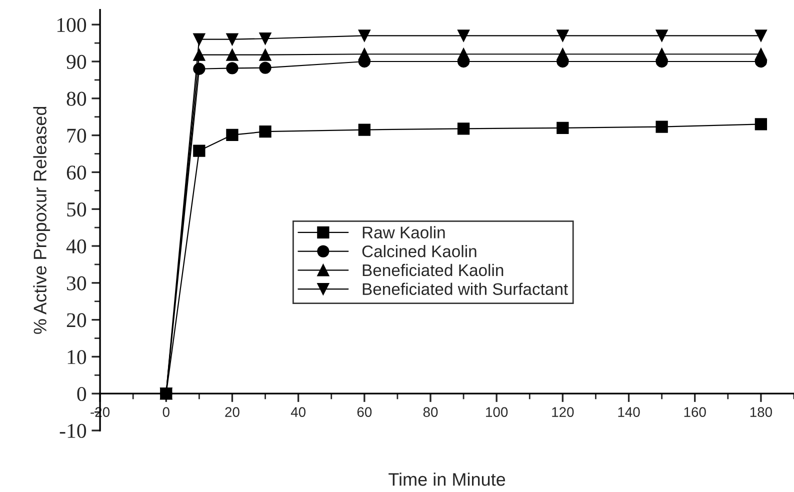 The width and height of the screenshot is (794, 492). What do you see at coordinates (76, 320) in the screenshot?
I see `y-tick-label: 20` at bounding box center [76, 320].